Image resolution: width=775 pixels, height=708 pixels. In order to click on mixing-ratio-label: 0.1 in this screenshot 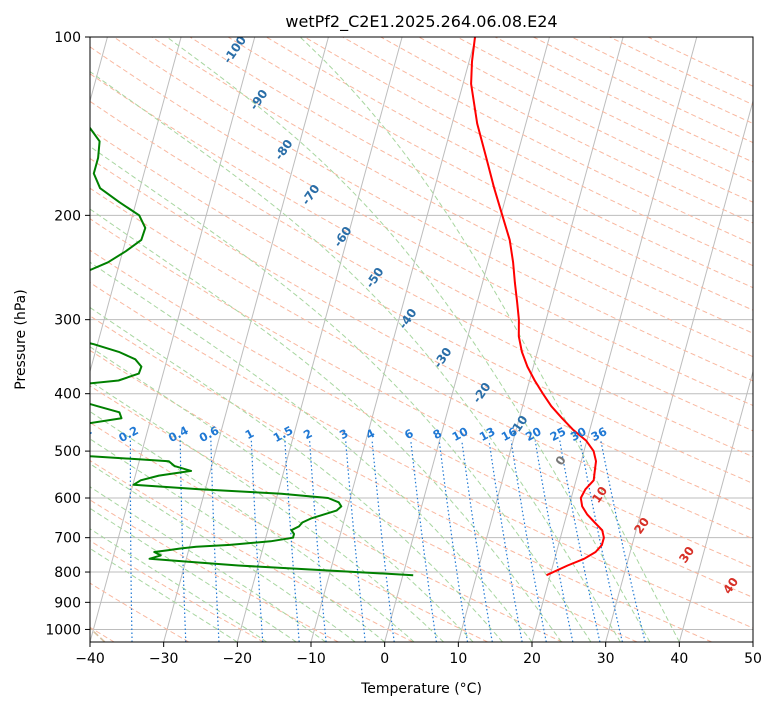, I will do `click(82, 434)`.